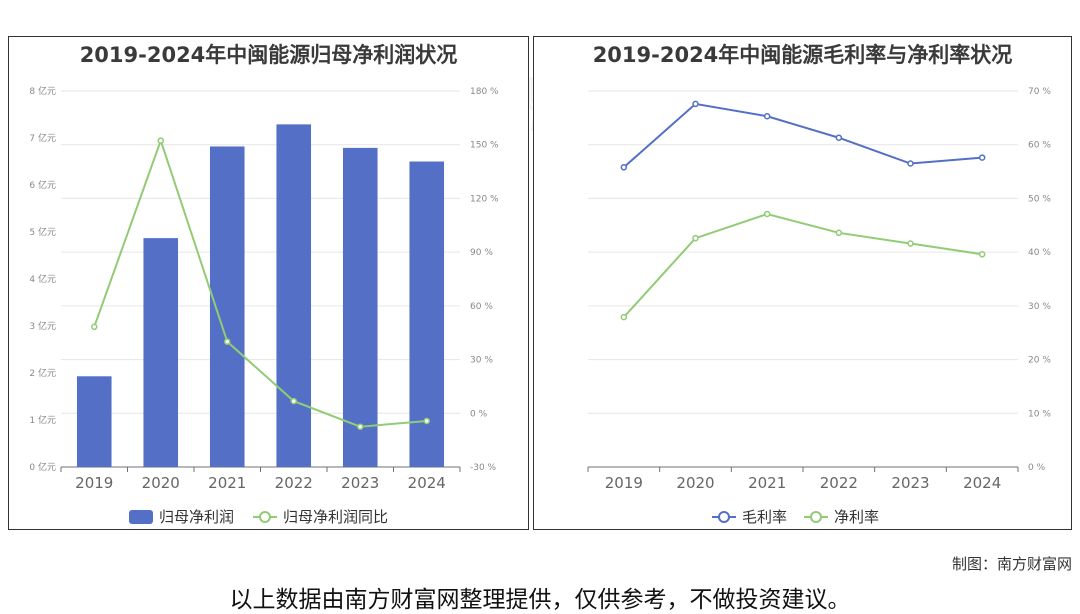 This screenshot has width=1080, height=614. I want to click on chart-title: 2019-2024年中闽能源归母净利润状况, so click(268, 55).